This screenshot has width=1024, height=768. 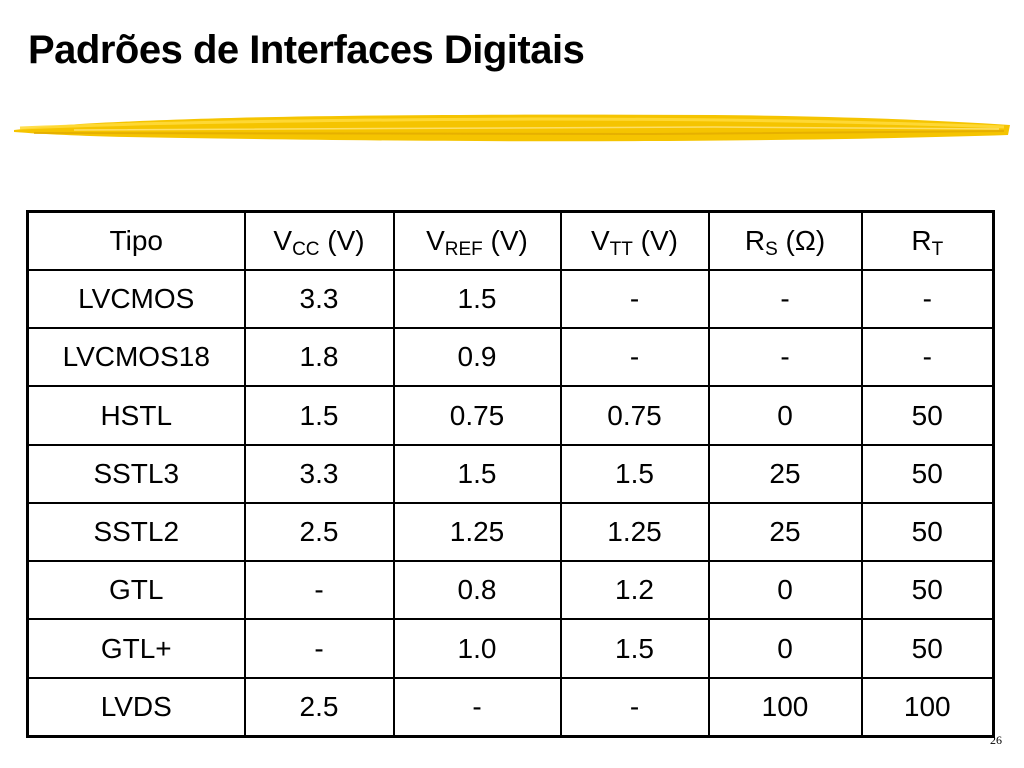 I want to click on cell-vref: 0.75, so click(x=477, y=415).